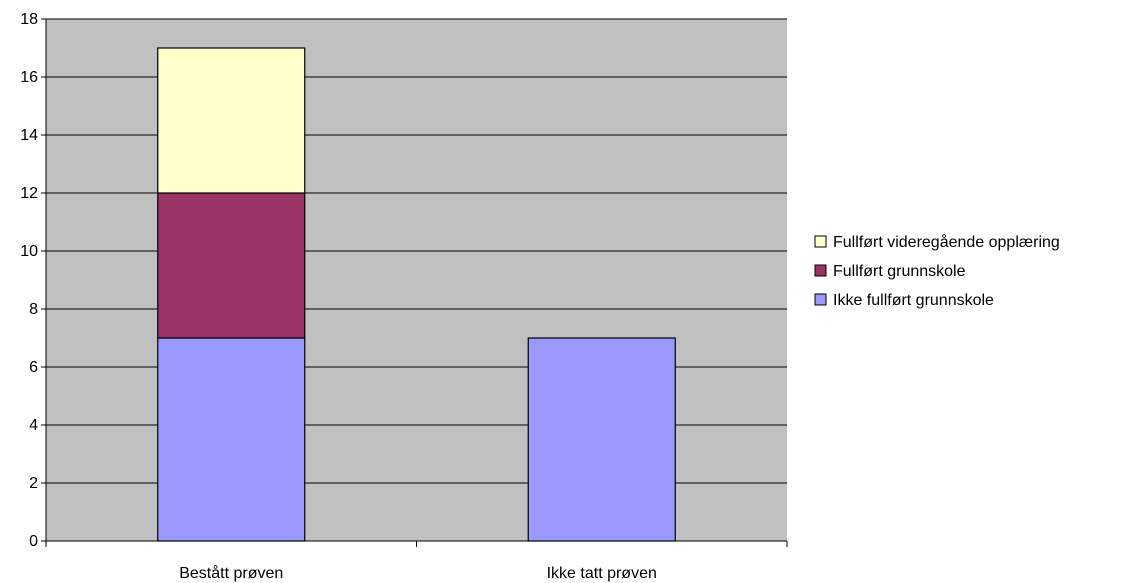  I want to click on y-tick-label: 4, so click(33, 425).